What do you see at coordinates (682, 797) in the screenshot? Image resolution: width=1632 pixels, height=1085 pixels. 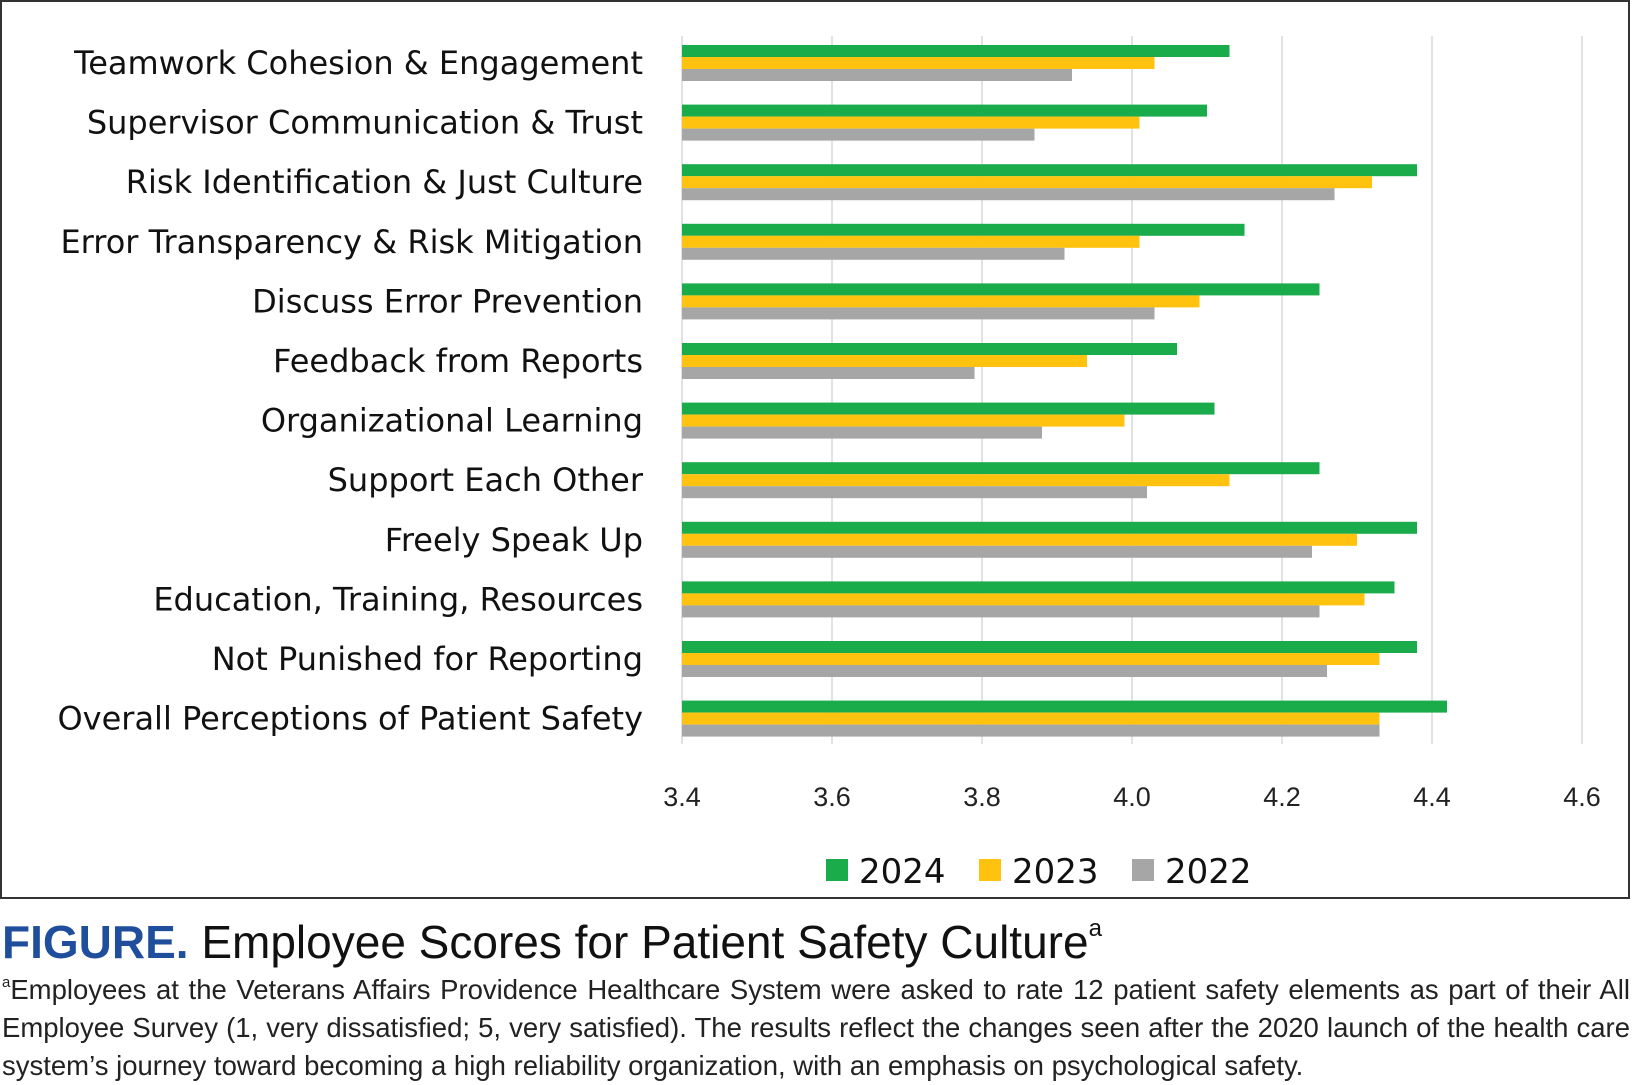 I see `x-tick-label: 3.4` at bounding box center [682, 797].